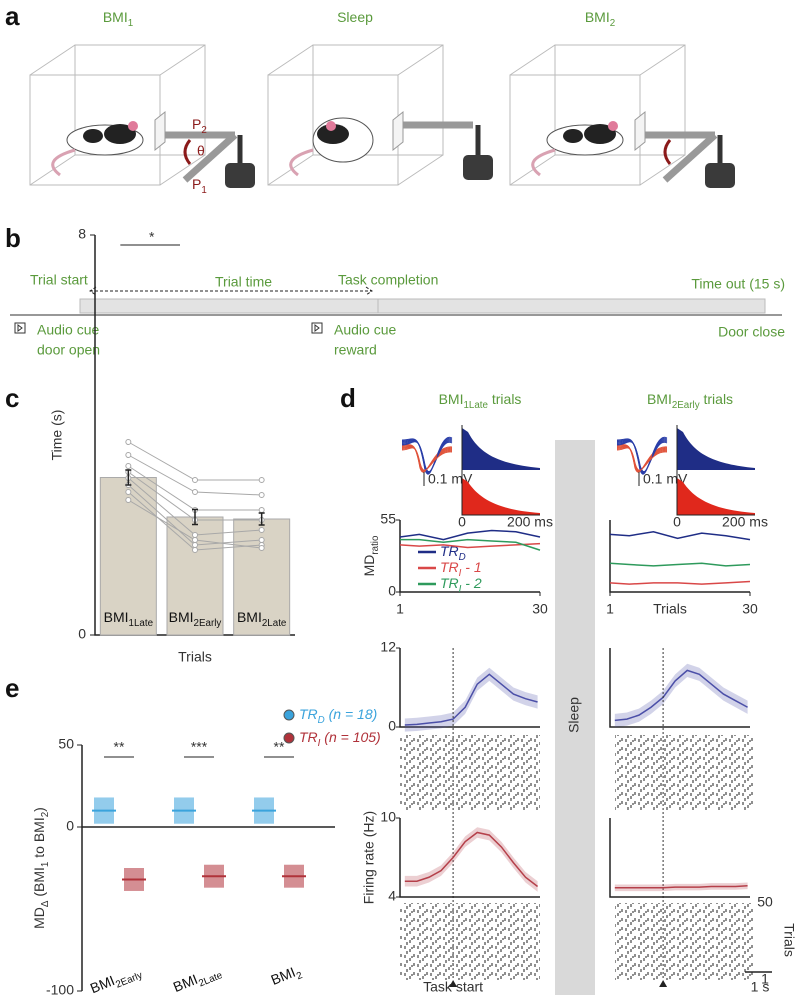  What do you see at coordinates (690, 401) in the screenshot?
I see `panel-title: BMI2Early trials` at bounding box center [690, 401].